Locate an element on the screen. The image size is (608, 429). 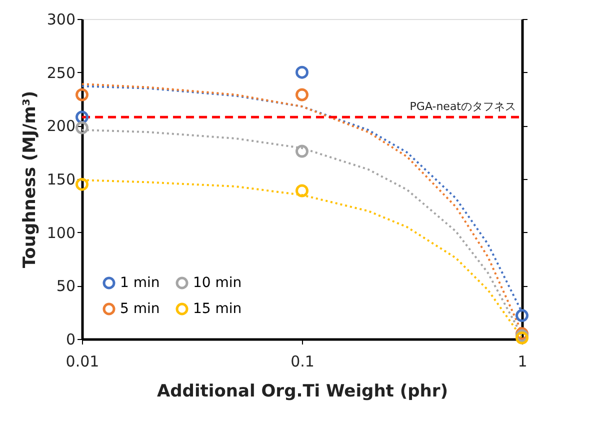
ref-line-label: PGA-neatのタフネス is located at coordinates (463, 107).